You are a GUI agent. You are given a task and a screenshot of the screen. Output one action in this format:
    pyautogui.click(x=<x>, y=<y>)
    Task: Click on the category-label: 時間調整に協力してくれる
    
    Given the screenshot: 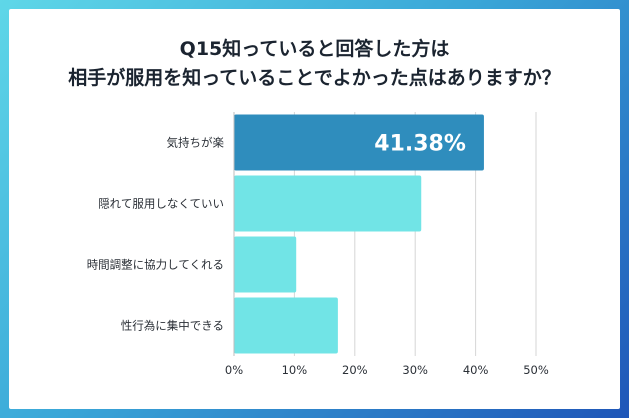 What is the action you would take?
    pyautogui.click(x=155, y=265)
    